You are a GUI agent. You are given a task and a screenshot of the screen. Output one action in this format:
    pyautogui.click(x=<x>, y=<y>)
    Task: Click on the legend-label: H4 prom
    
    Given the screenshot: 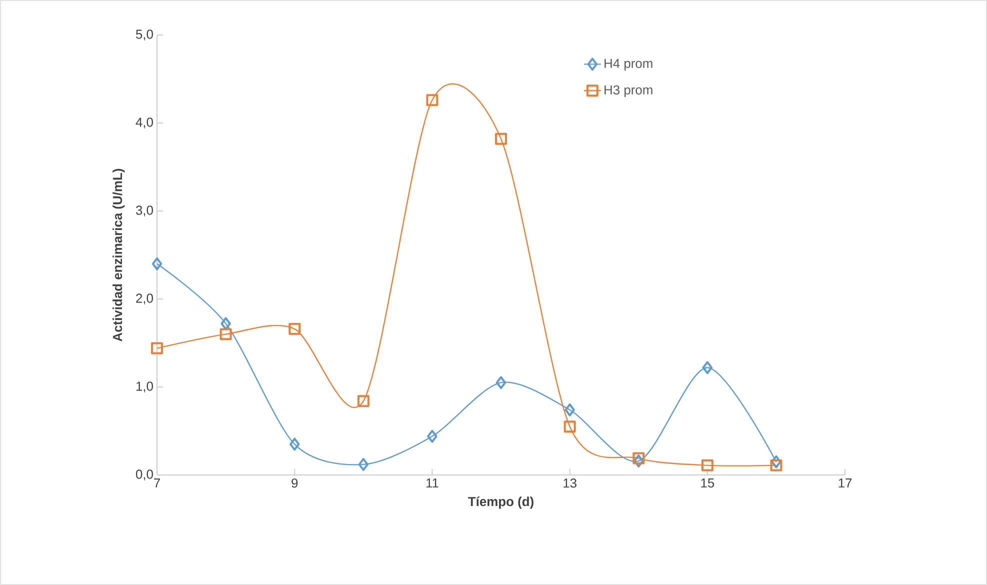 What is the action you would take?
    pyautogui.click(x=628, y=64)
    